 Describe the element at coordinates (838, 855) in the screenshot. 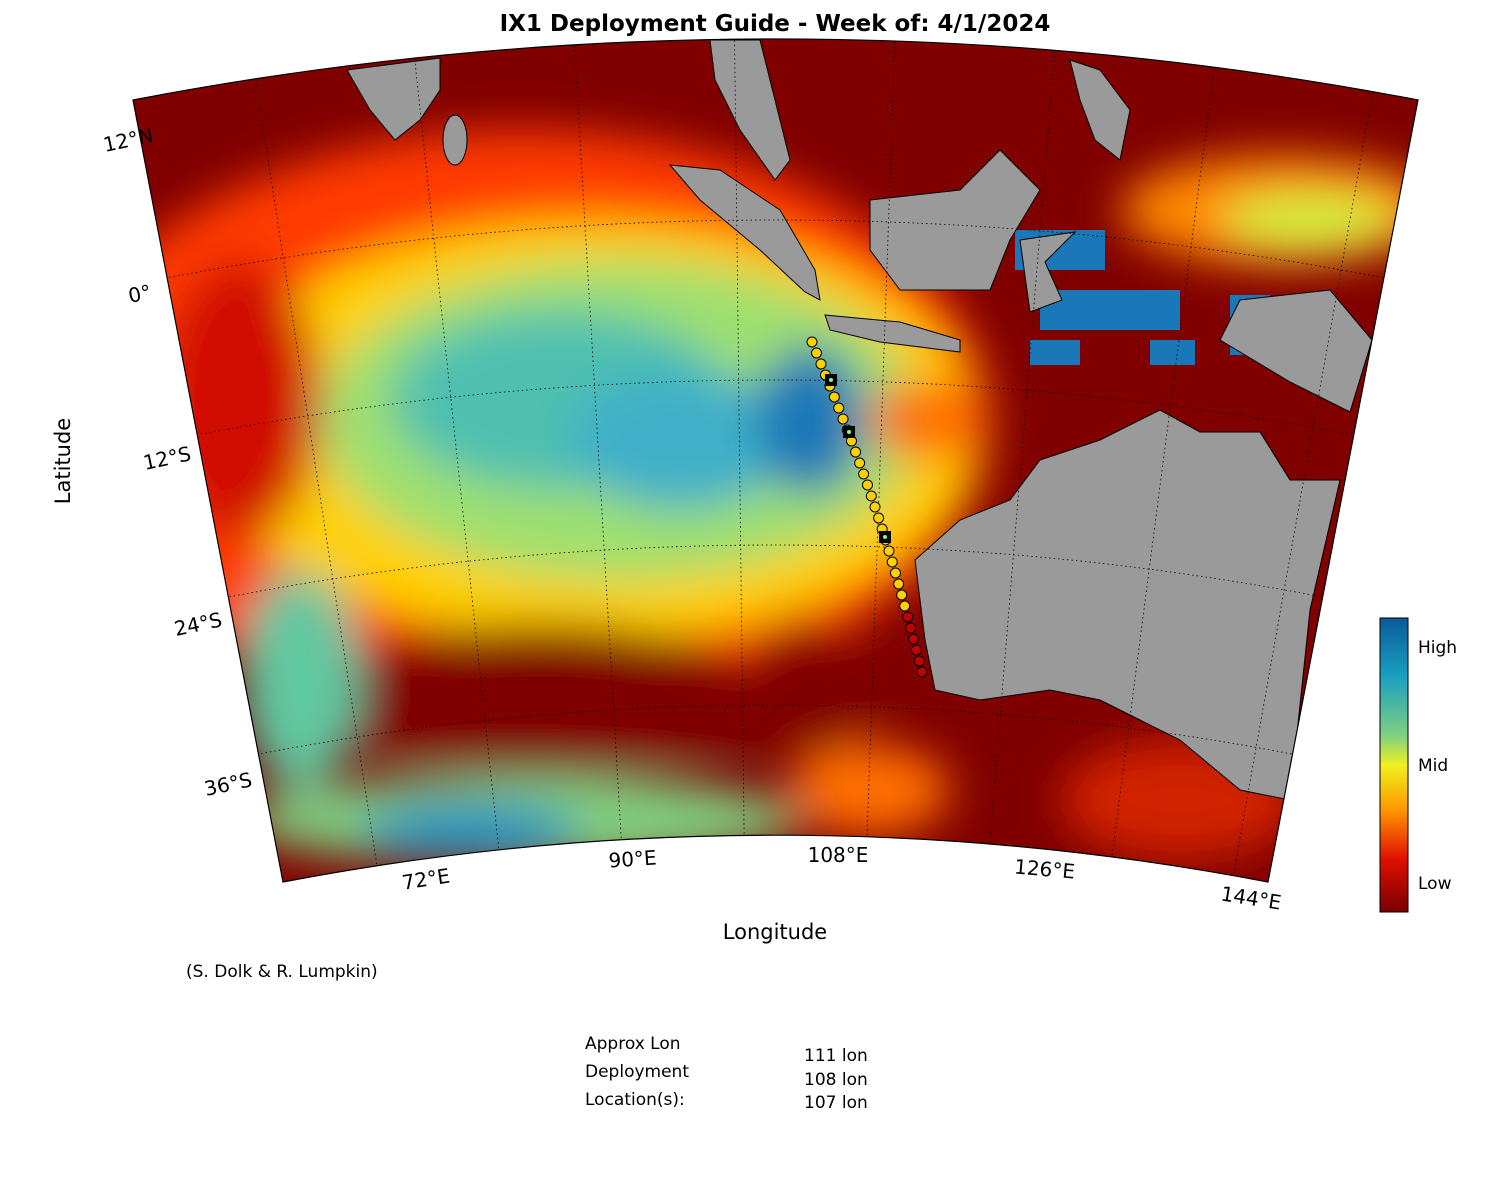

I see `lon-label: 108°E` at that location.